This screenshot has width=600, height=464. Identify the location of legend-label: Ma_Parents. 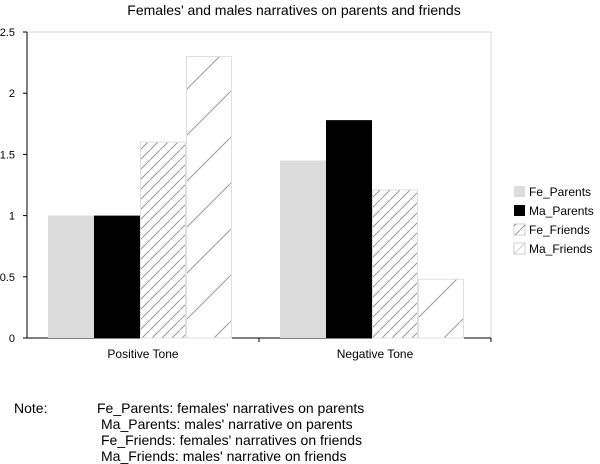
(561, 211).